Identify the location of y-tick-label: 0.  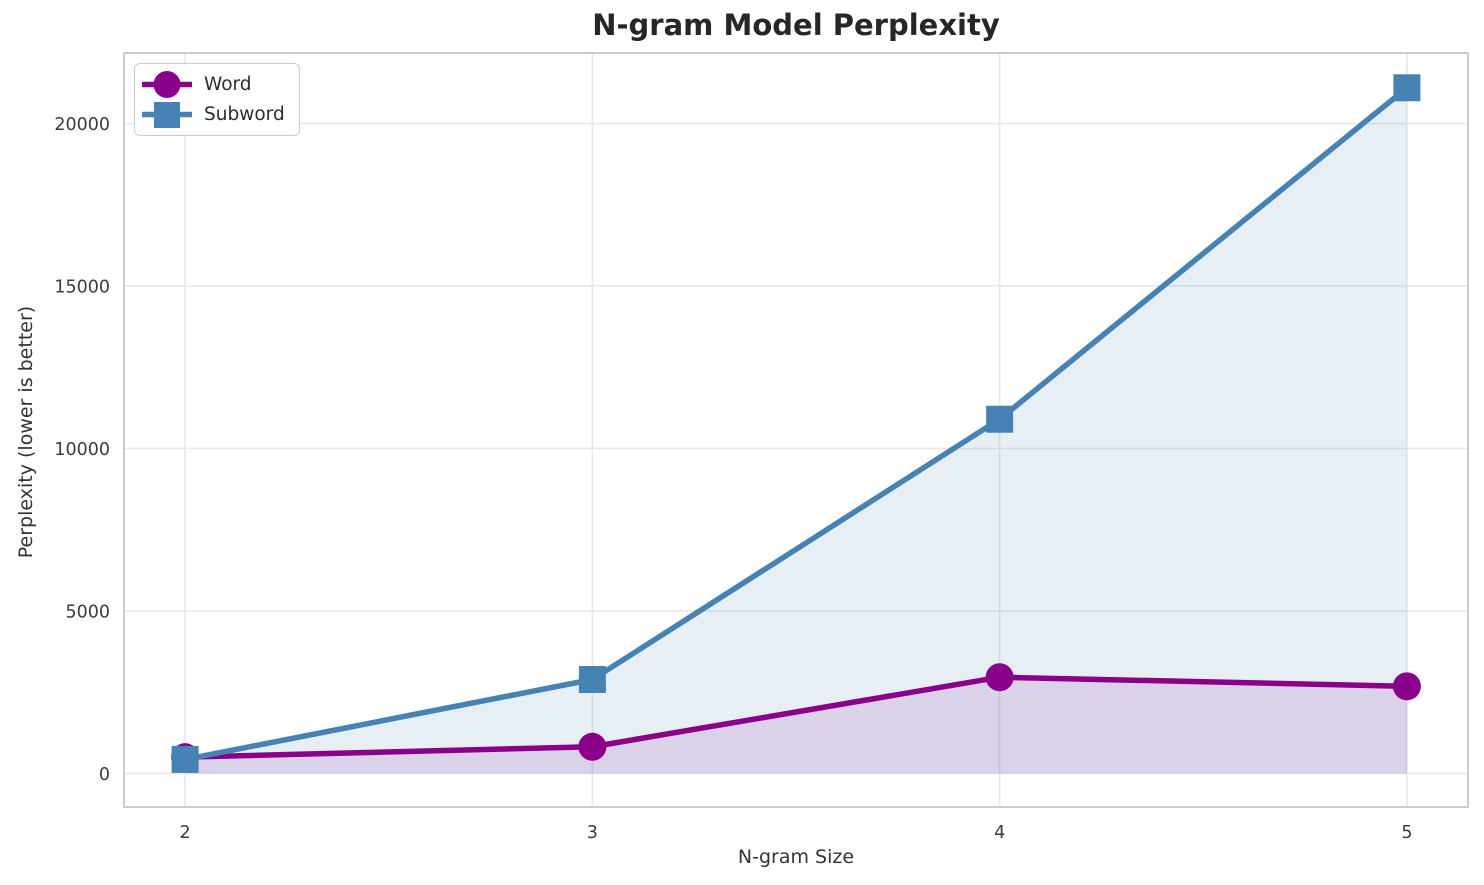
(104, 775).